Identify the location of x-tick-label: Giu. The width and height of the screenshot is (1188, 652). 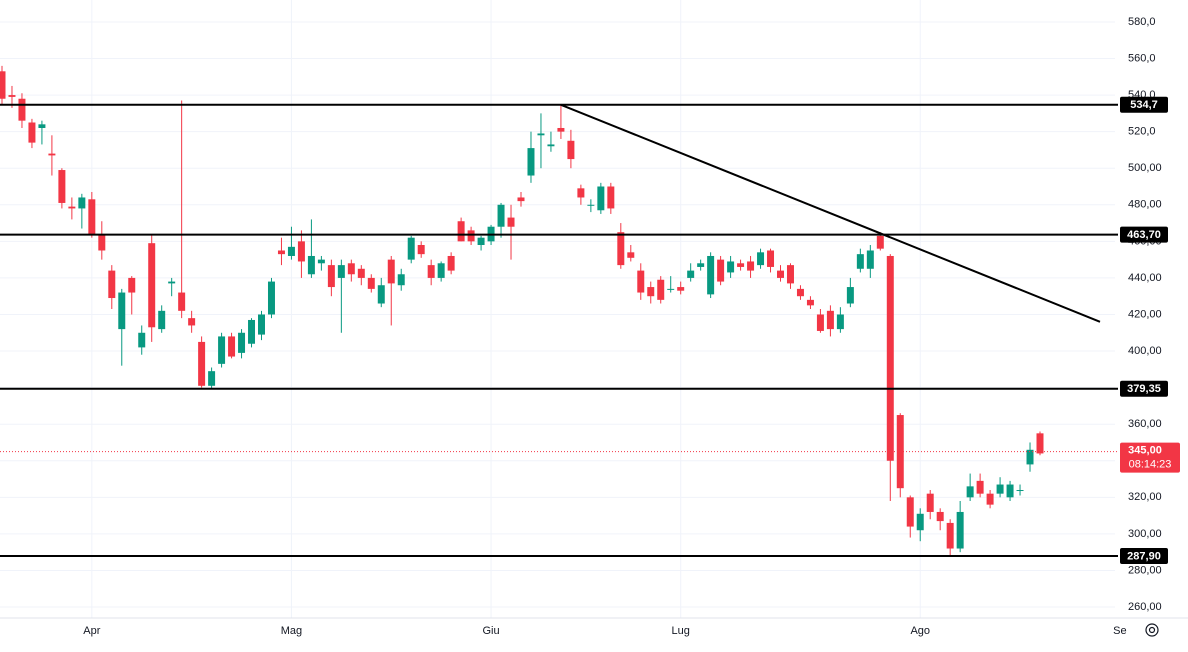
(490, 631).